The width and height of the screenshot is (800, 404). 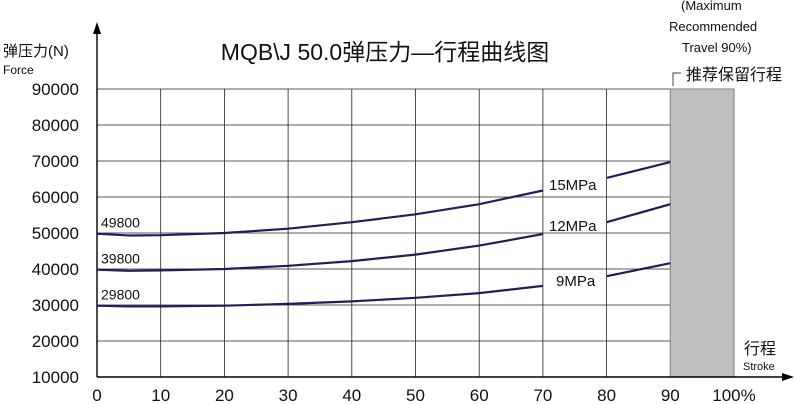 I want to click on reserved-label-leader, so click(x=676, y=79).